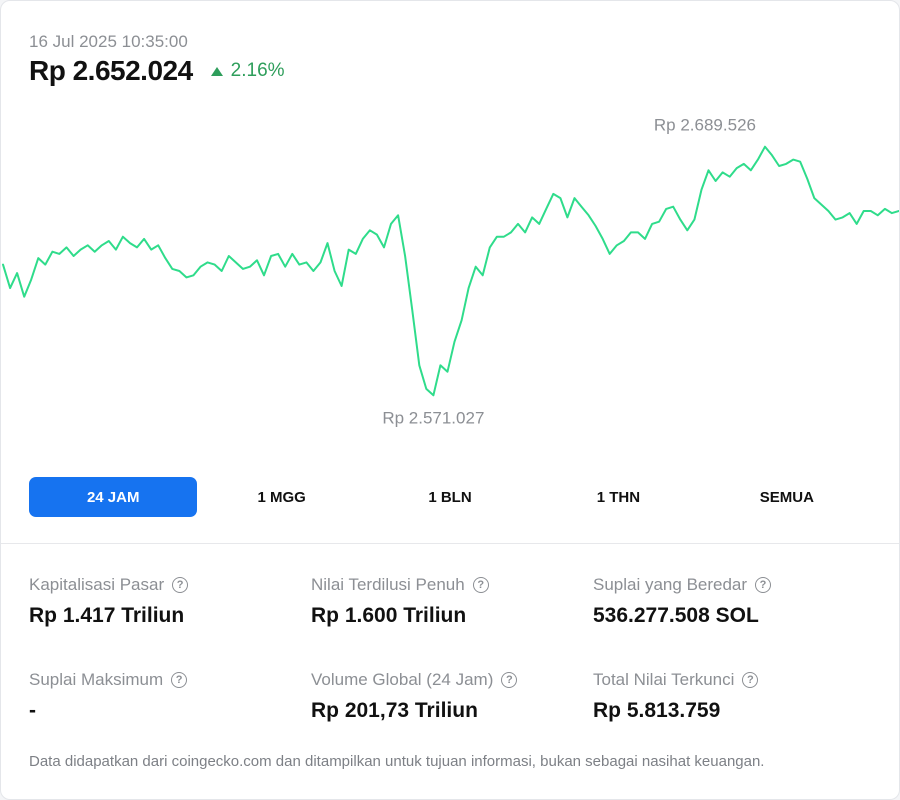  I want to click on stat-label: Suplai yang Beredar, so click(670, 584).